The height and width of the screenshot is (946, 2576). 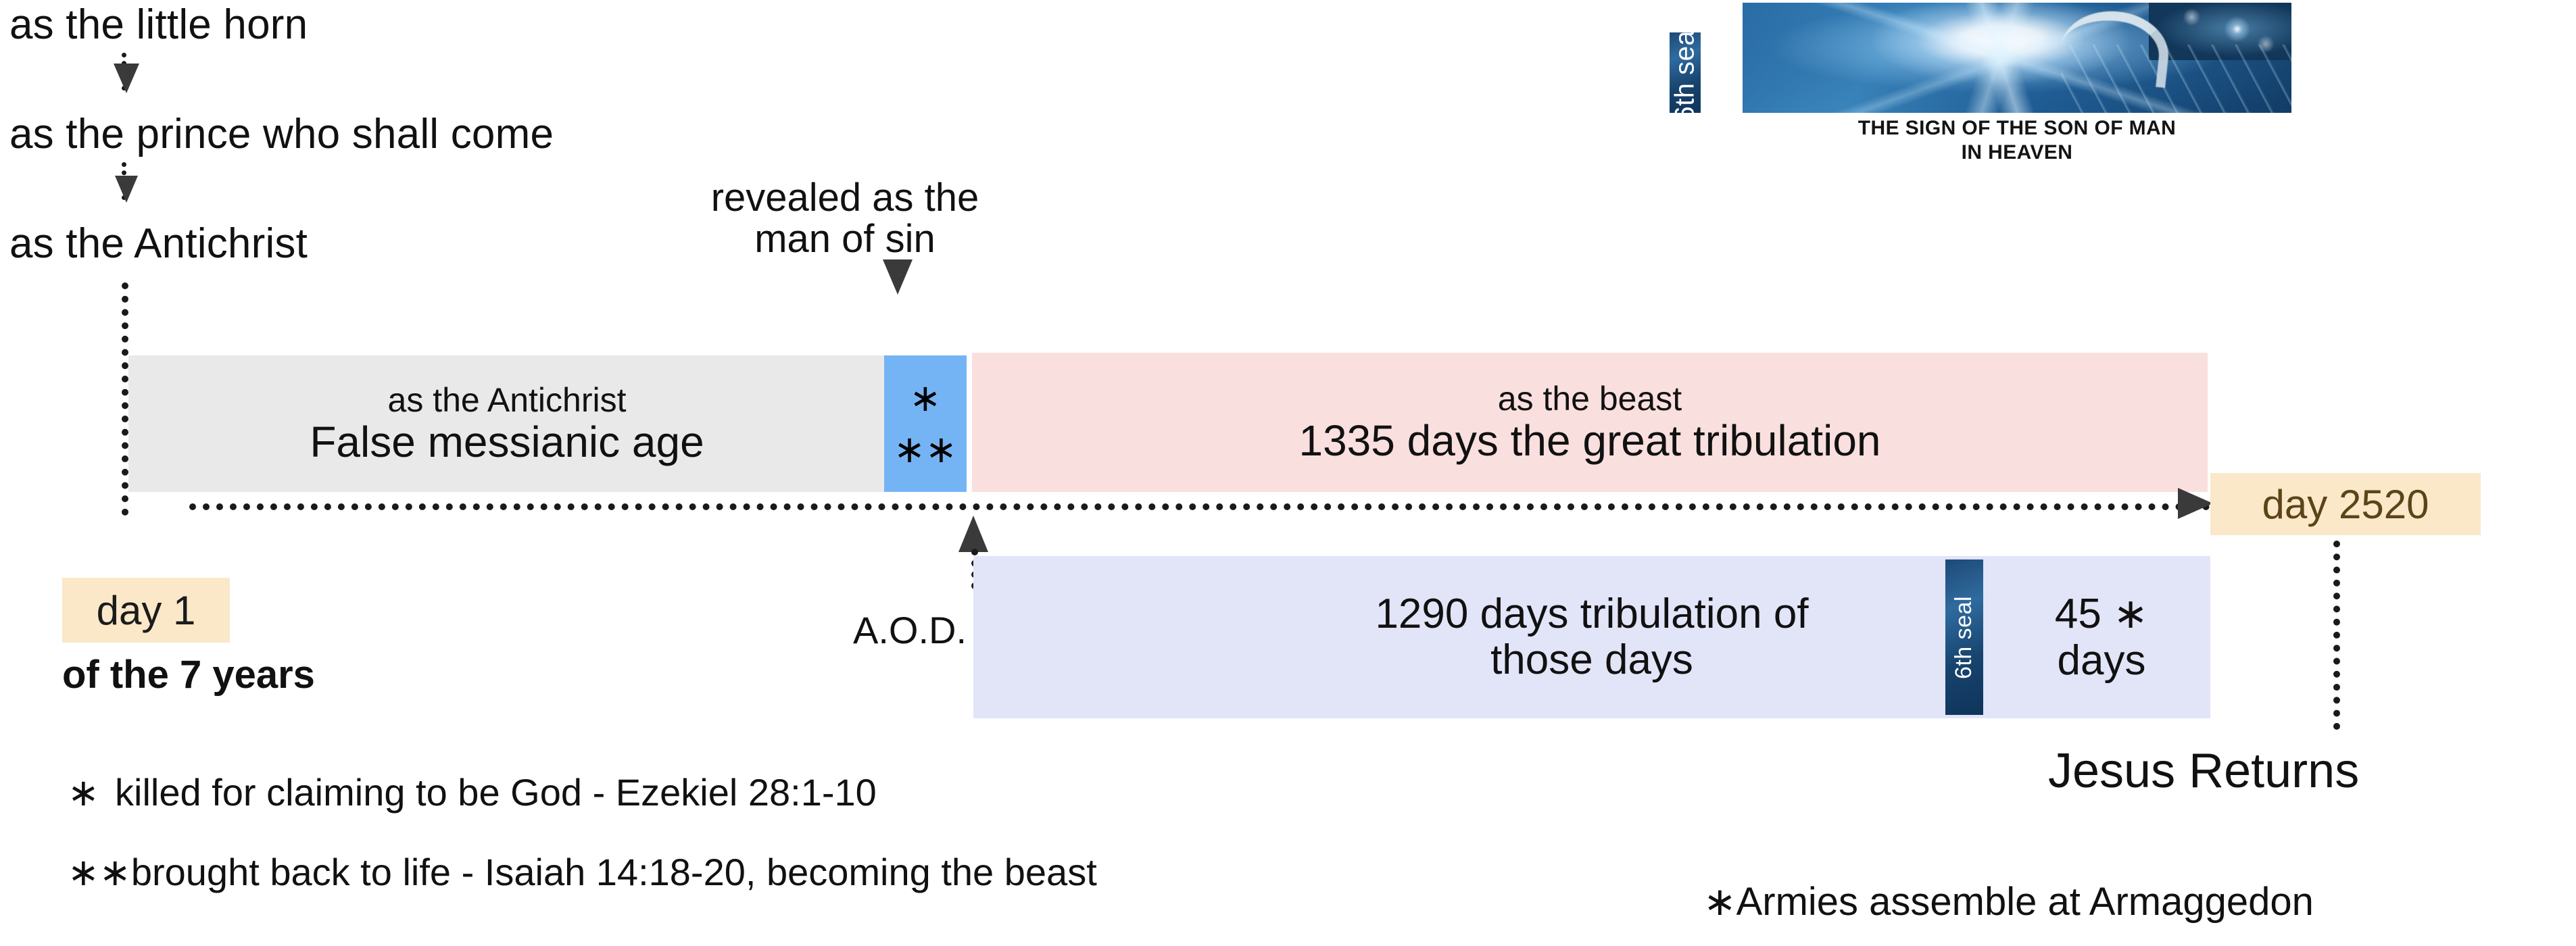 I want to click on segment-1290-days-tribulation: 1290 days tribulation of those days, so click(x=1591, y=637).